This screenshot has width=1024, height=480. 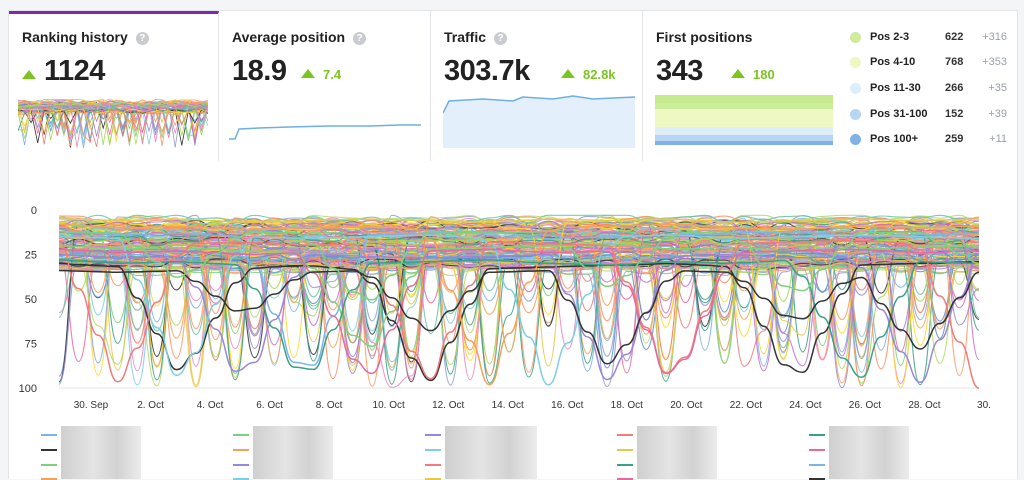 What do you see at coordinates (31, 256) in the screenshot?
I see `y-tick-label: 25` at bounding box center [31, 256].